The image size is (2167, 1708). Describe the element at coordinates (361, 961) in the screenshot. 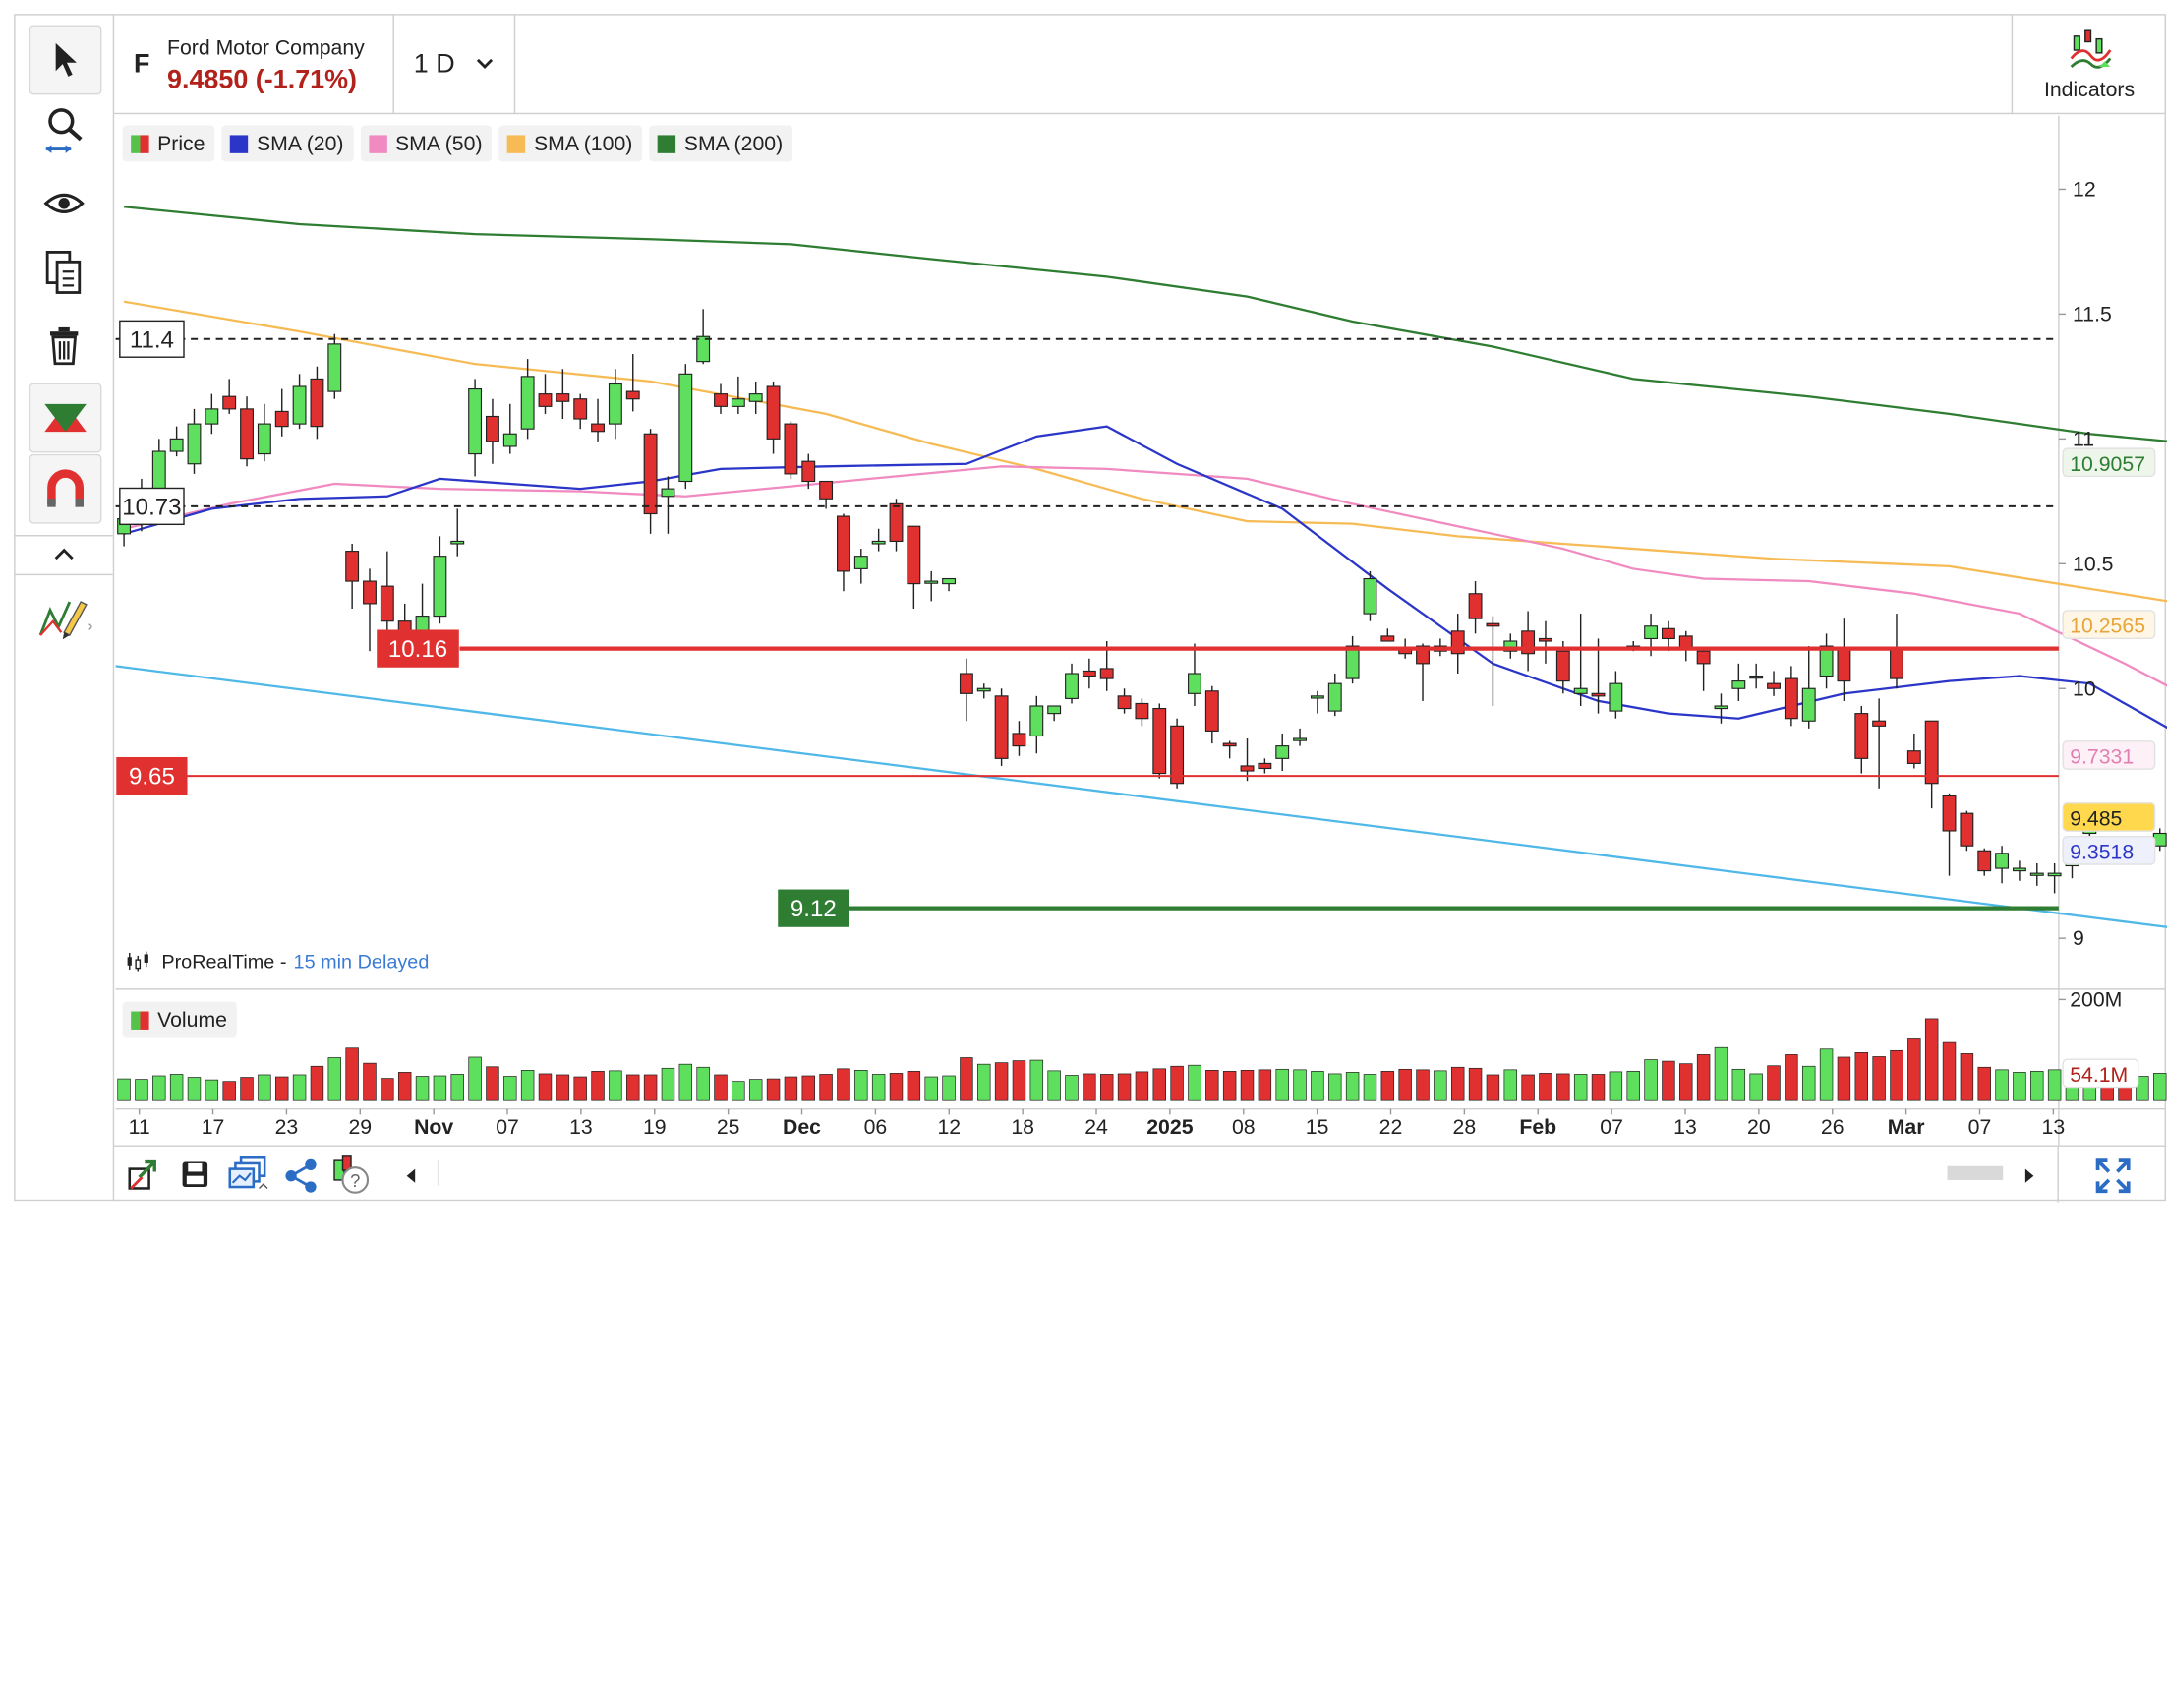

I see `delay-note: 15 min Delayed` at that location.